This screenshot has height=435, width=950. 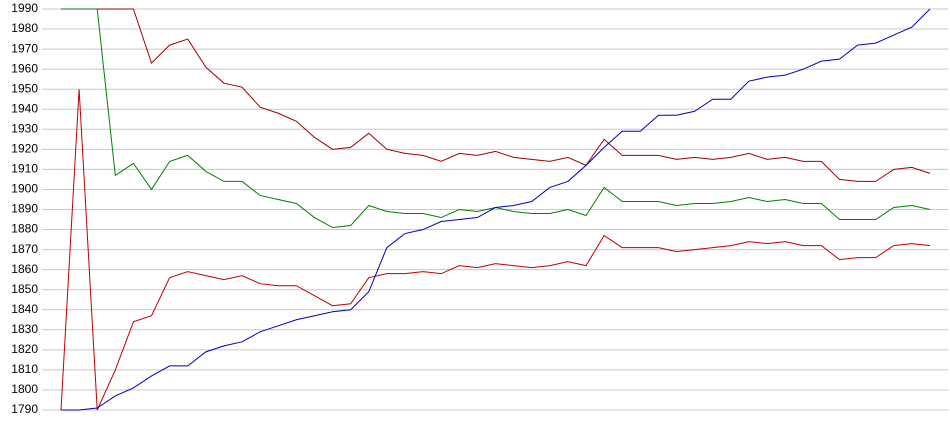 I want to click on y-tick-label: 1960, so click(x=24, y=68).